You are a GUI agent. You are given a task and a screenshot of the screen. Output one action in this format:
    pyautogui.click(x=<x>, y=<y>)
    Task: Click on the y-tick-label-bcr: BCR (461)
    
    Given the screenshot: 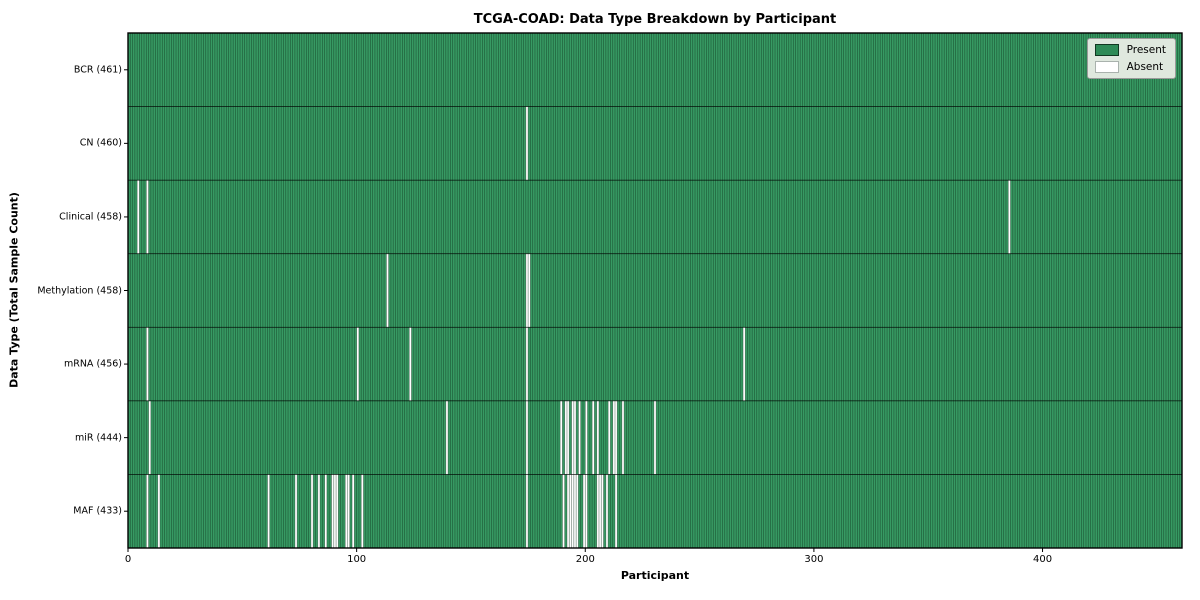 What is the action you would take?
    pyautogui.click(x=97, y=70)
    